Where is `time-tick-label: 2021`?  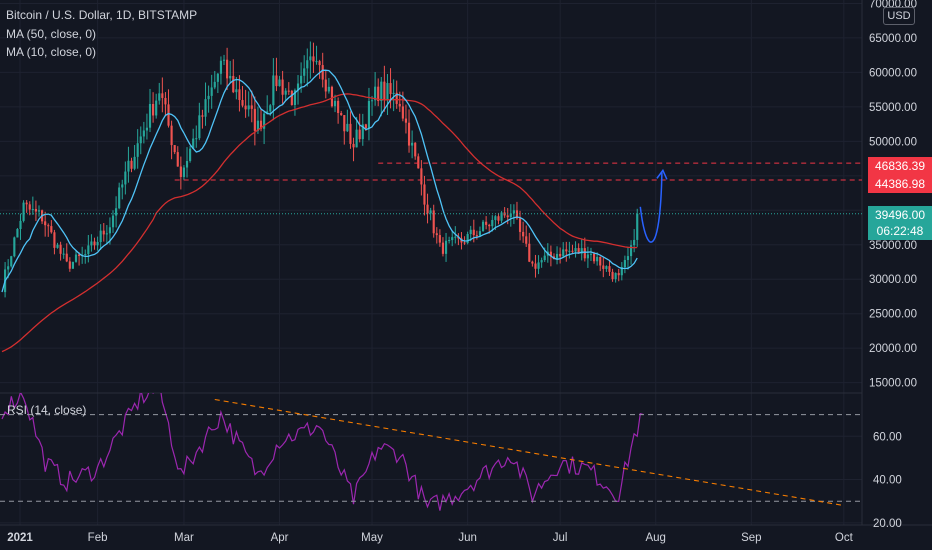
time-tick-label: 2021 is located at coordinates (20, 538).